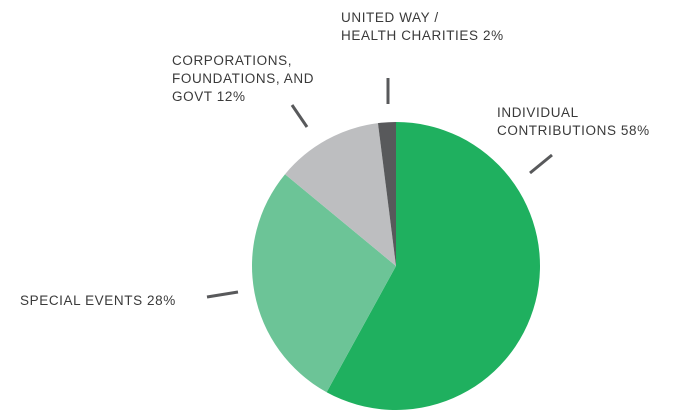  Describe the element at coordinates (422, 26) in the screenshot. I see `slice-label: UNITED WAY / HEALTH CHARITIES 2%` at that location.